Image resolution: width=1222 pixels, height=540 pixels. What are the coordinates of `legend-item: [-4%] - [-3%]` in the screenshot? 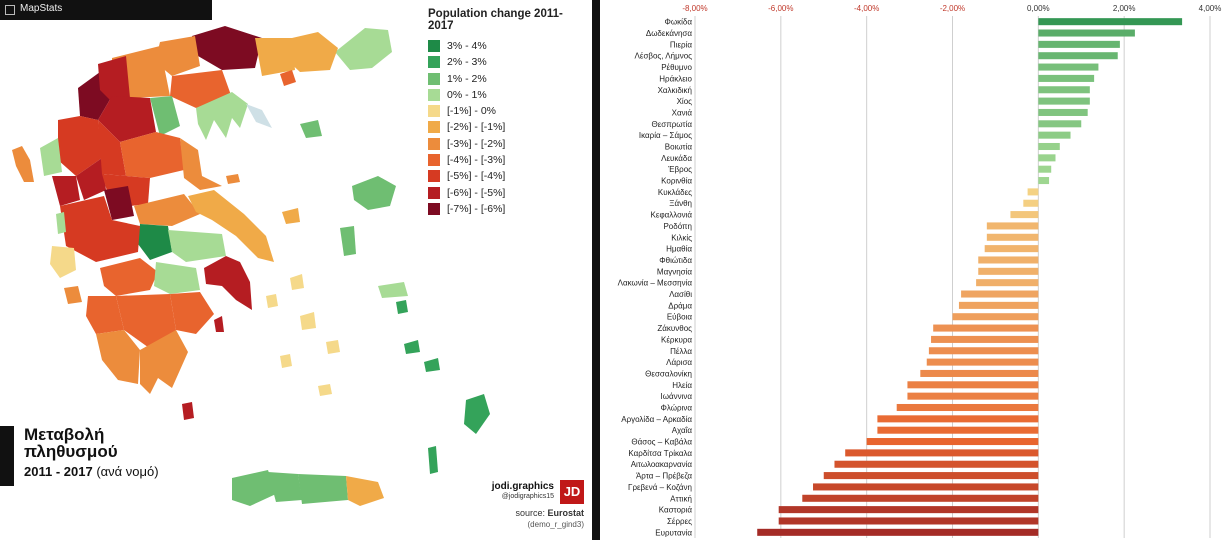 It's located at (508, 162).